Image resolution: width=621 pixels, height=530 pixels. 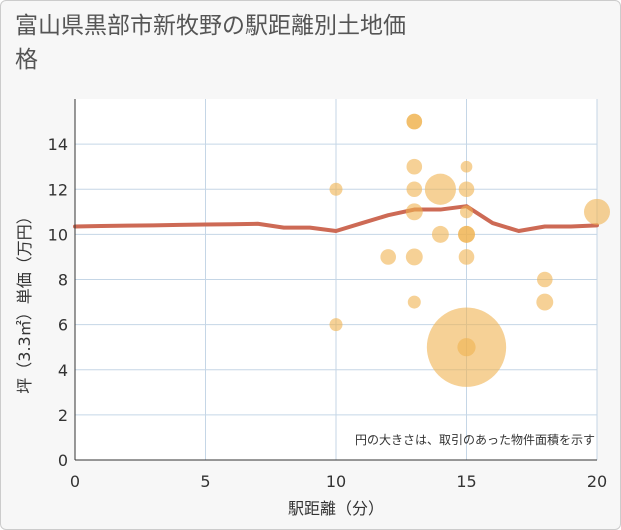 I want to click on x-axis-label: 駅距離（分）, so click(x=336, y=508).